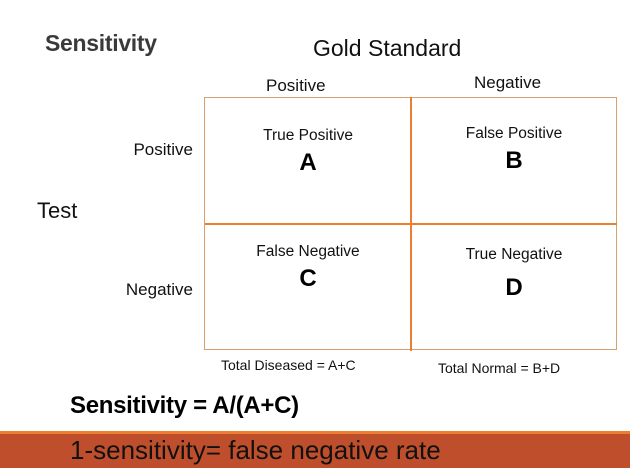  I want to click on row-header-negative: Negative, so click(159, 289).